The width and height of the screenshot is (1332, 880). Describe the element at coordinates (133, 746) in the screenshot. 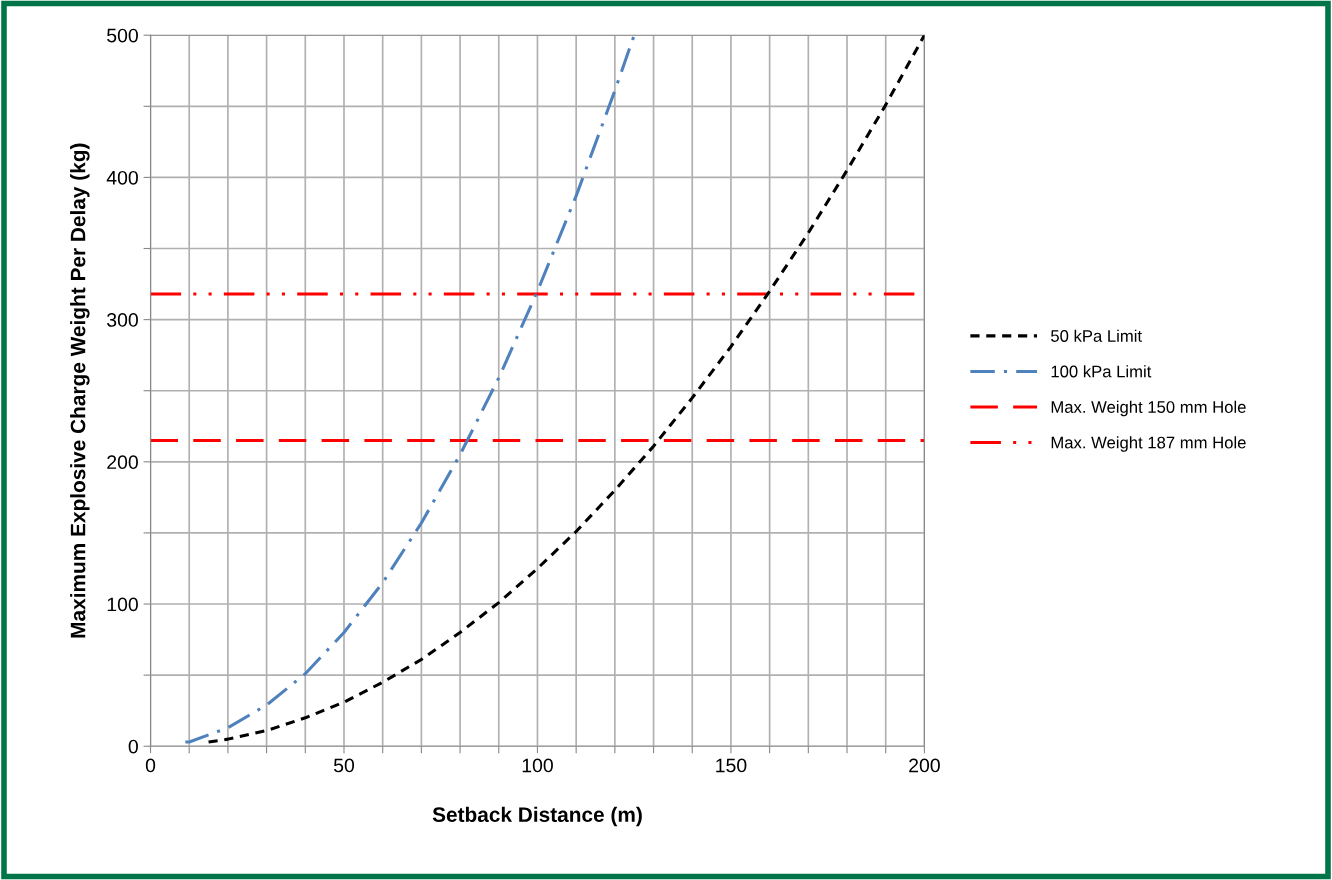

I see `y-tick-label: 0` at that location.